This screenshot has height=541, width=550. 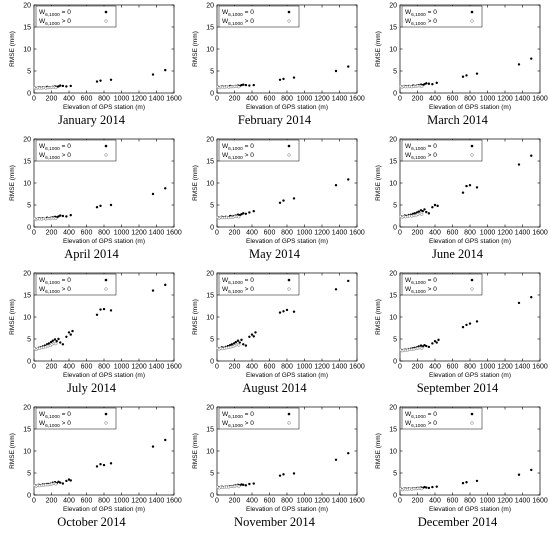 I want to click on panel-caption: September 2014, so click(x=457, y=388).